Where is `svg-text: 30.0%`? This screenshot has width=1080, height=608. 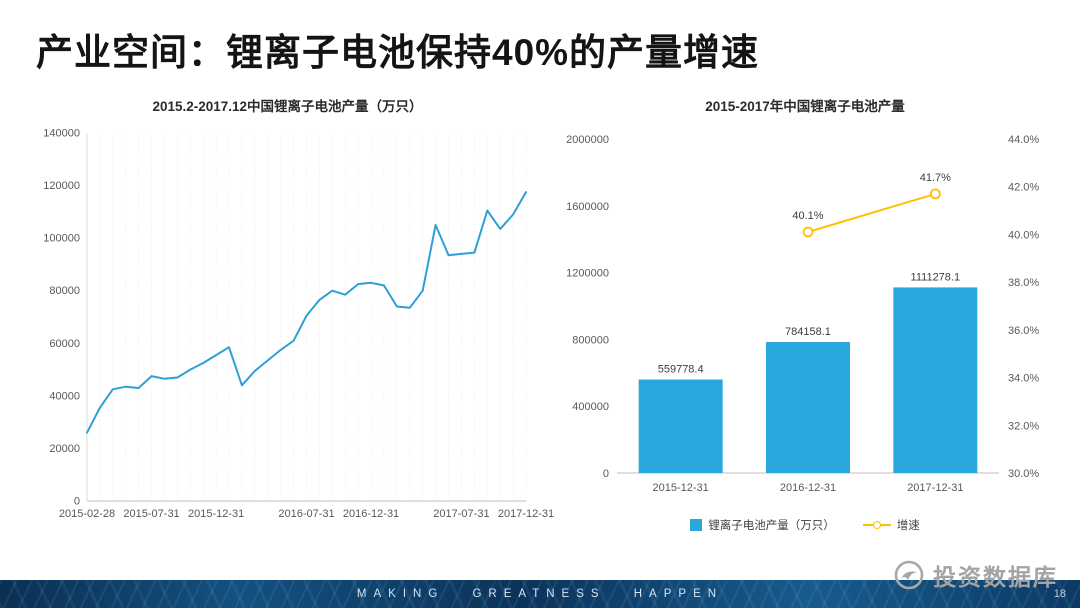
svg-text: 30.0% is located at coordinates (1023, 474).